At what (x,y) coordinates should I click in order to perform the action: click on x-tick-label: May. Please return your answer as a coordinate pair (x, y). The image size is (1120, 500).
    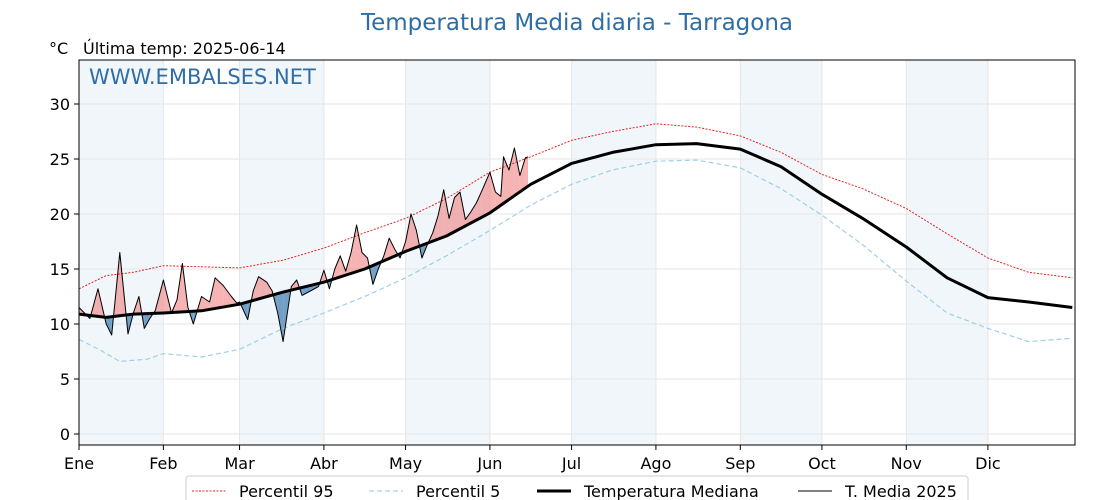
    Looking at the image, I should click on (405, 463).